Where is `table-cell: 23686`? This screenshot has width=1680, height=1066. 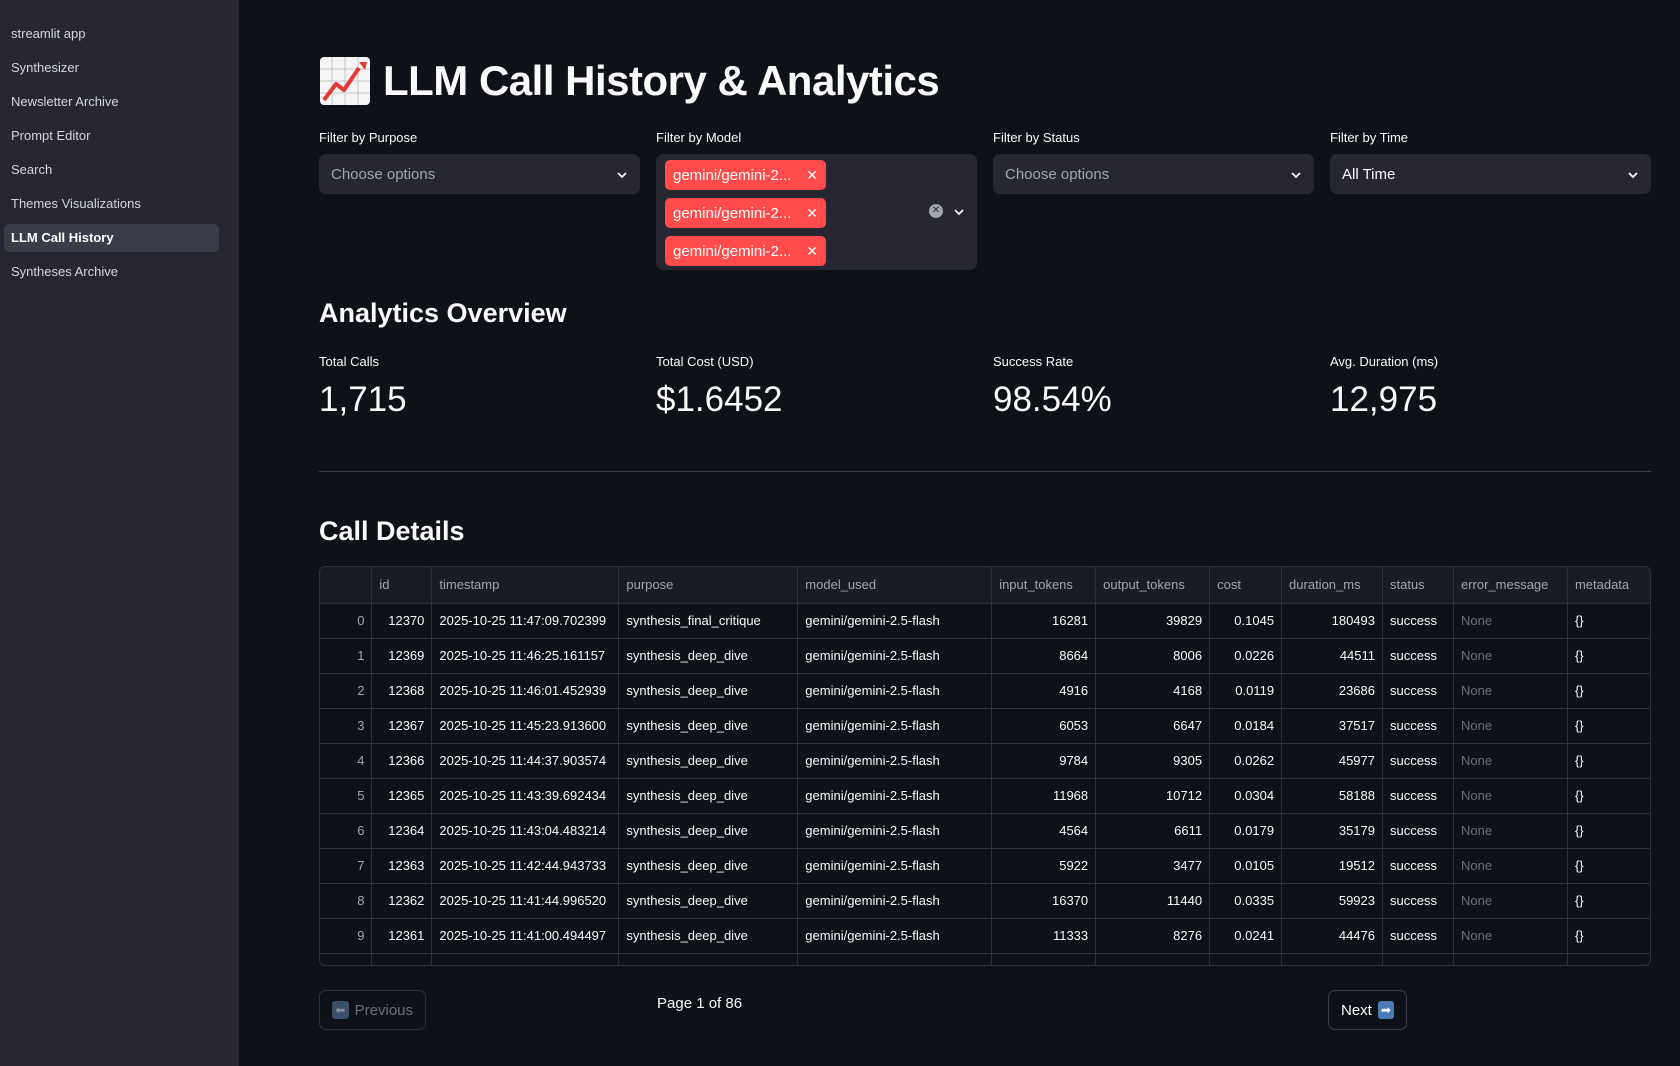 table-cell: 23686 is located at coordinates (1332, 691).